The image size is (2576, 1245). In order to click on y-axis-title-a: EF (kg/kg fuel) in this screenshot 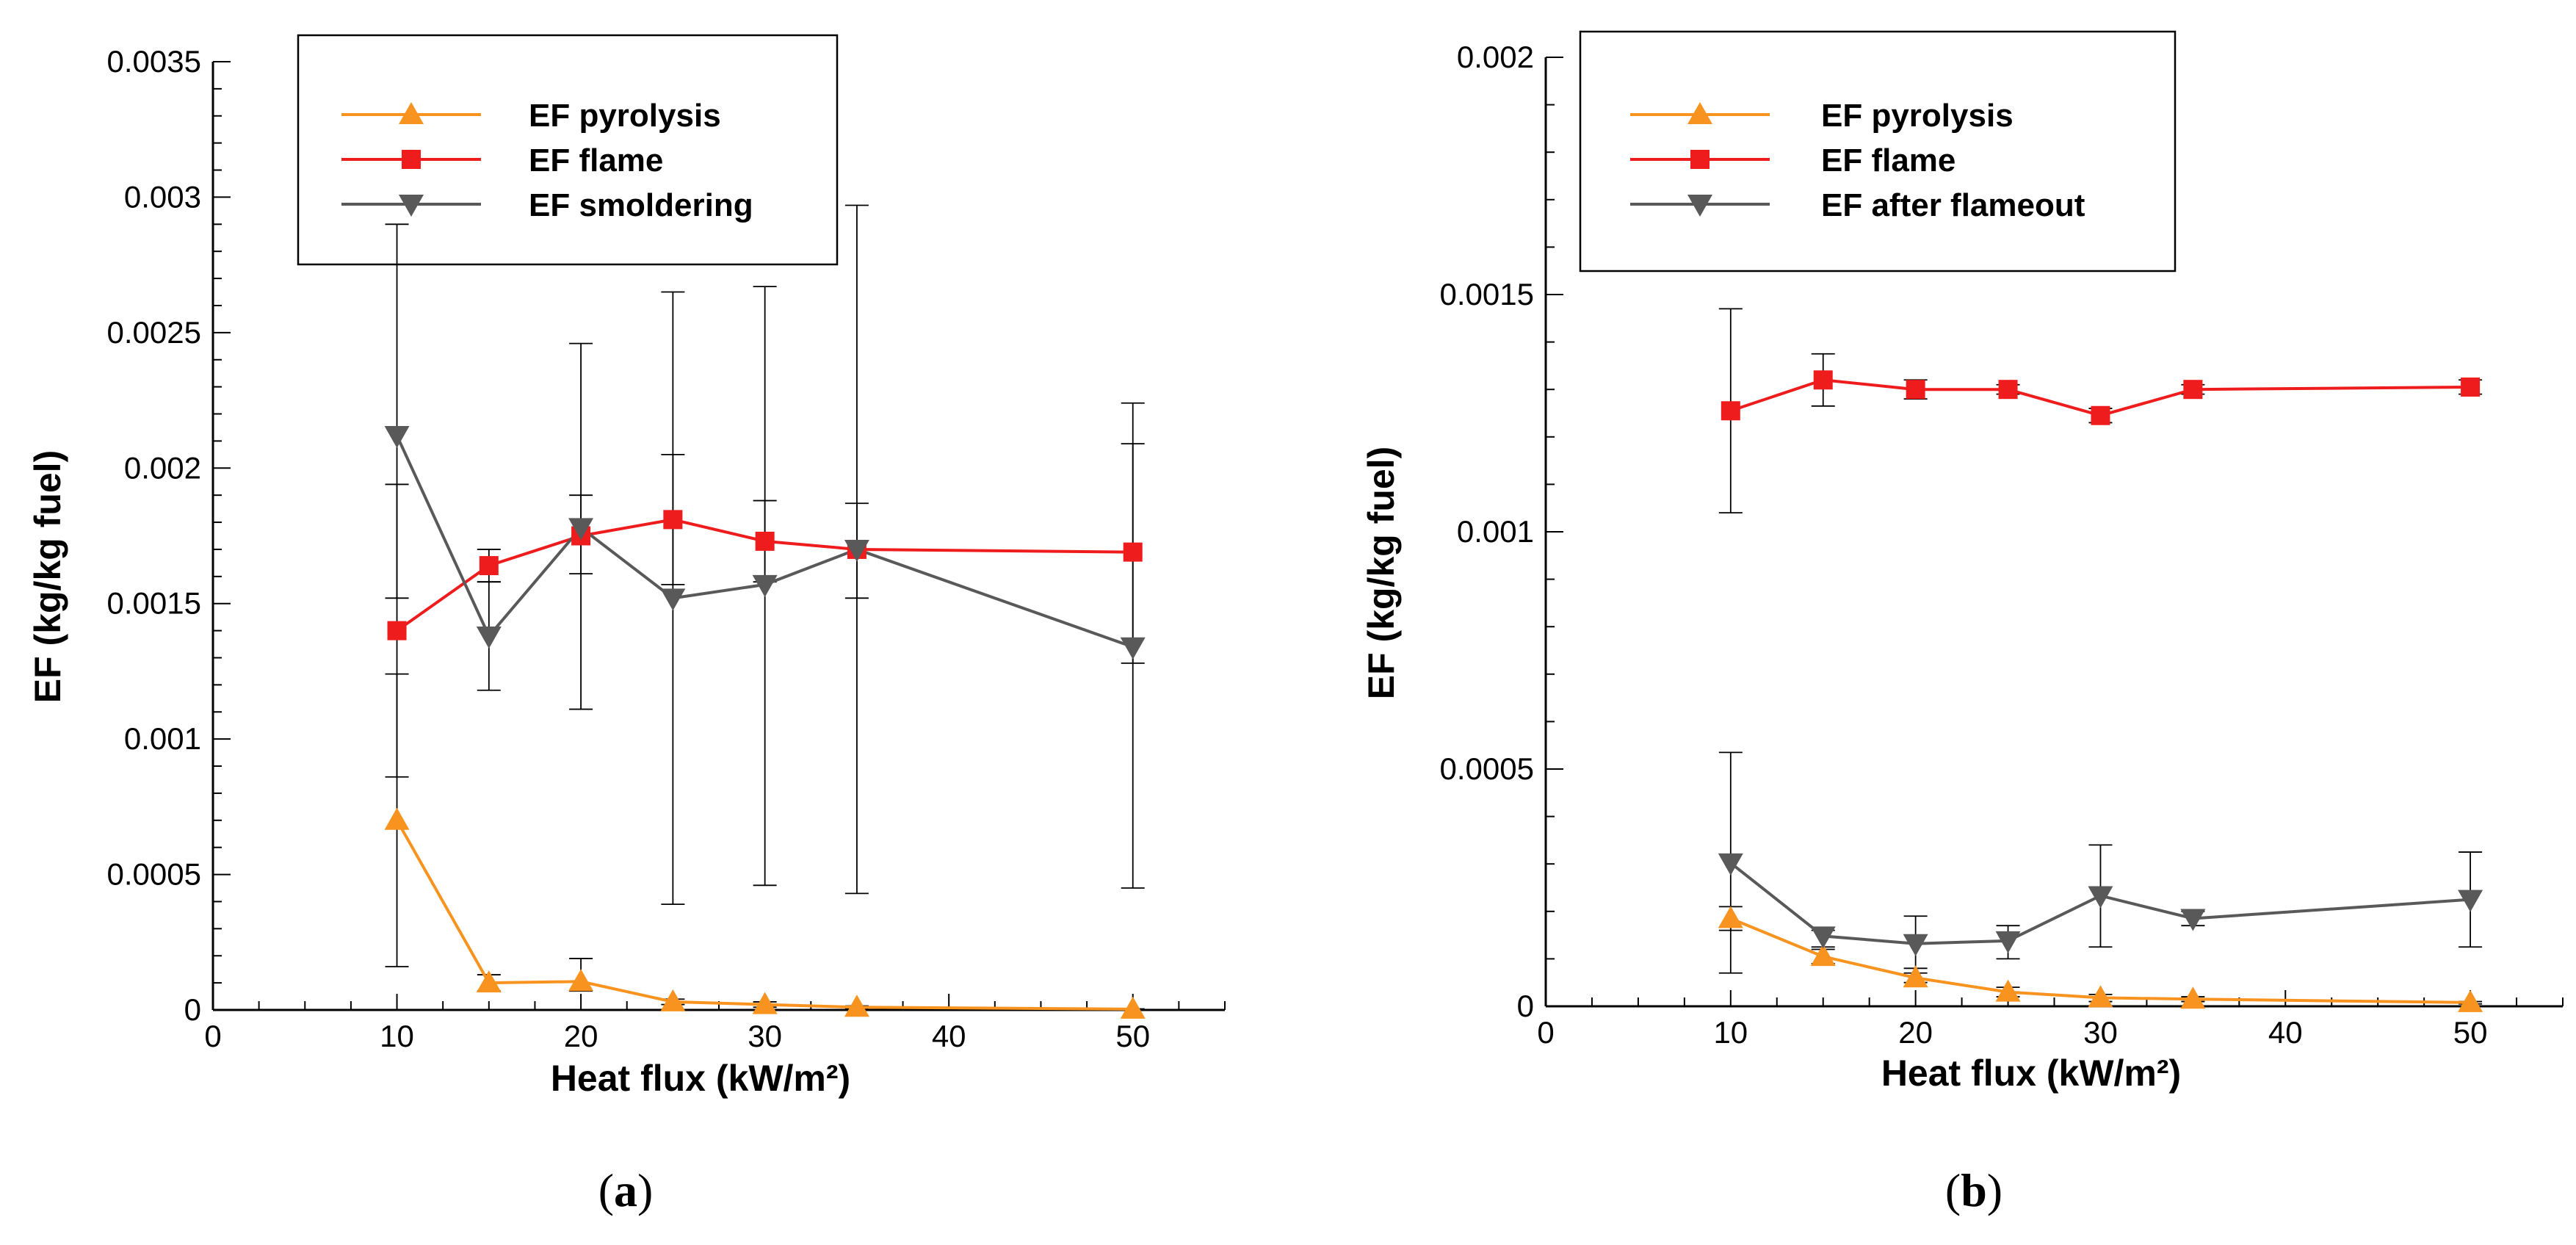, I will do `click(47, 577)`.